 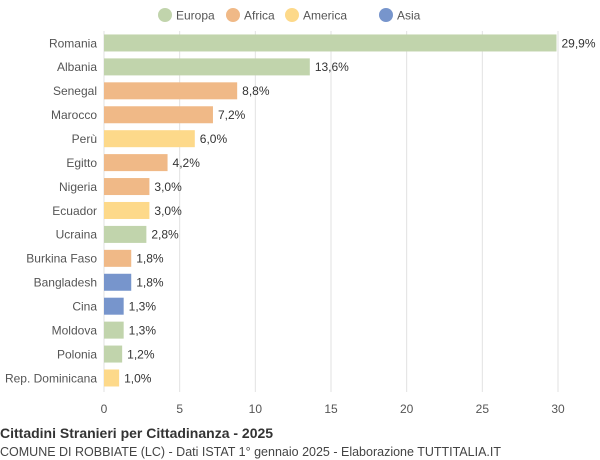 What do you see at coordinates (179, 409) in the screenshot?
I see `x-tick-label: 5` at bounding box center [179, 409].